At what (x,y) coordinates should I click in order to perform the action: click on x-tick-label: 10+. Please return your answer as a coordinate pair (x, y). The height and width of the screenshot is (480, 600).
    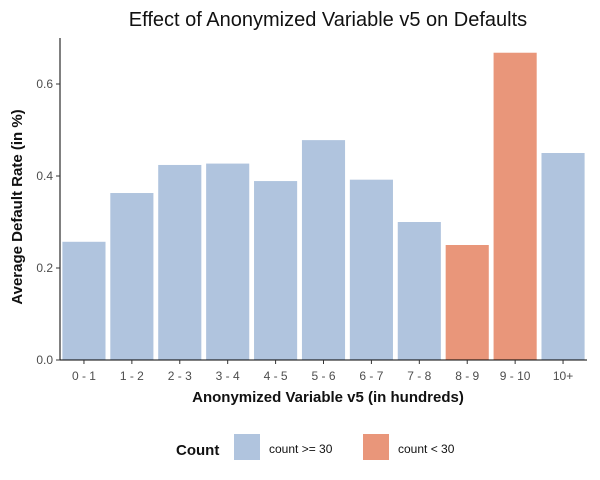
    Looking at the image, I should click on (563, 376).